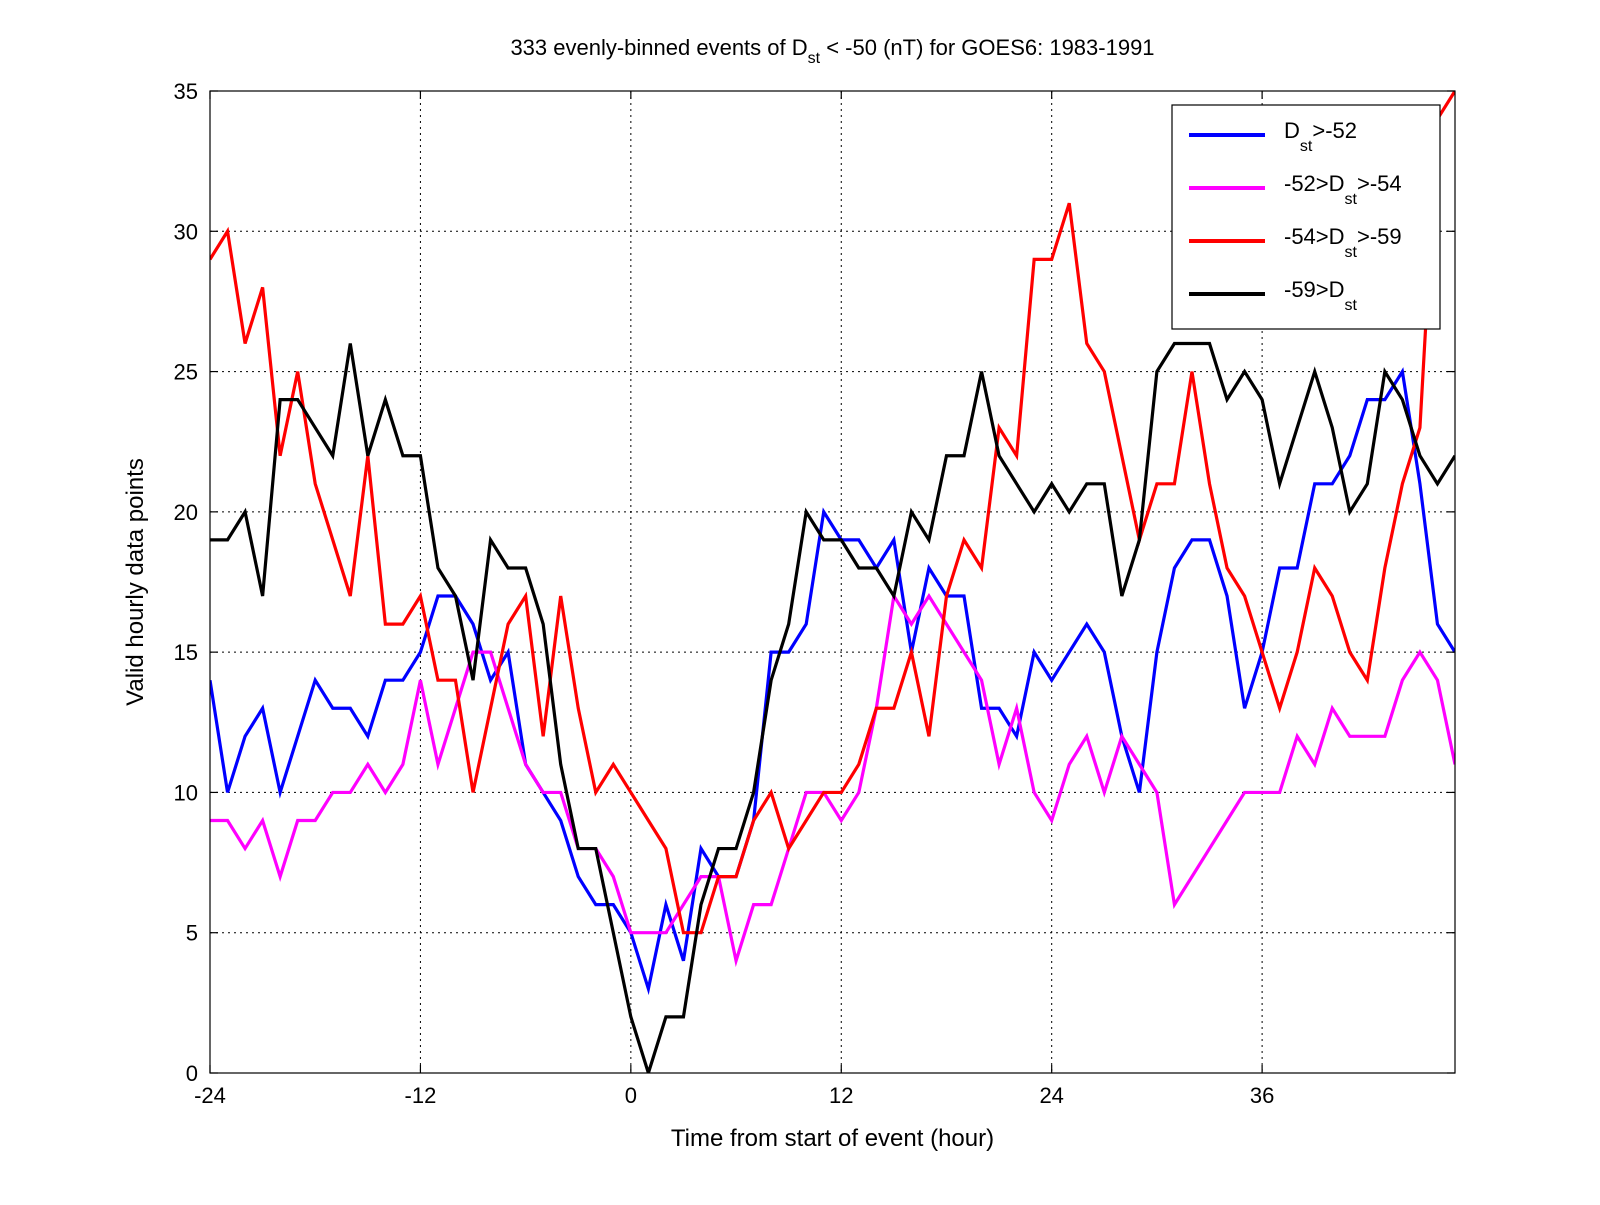 The width and height of the screenshot is (1600, 1205). Describe the element at coordinates (186, 231) in the screenshot. I see `y-tick-label: 30` at that location.